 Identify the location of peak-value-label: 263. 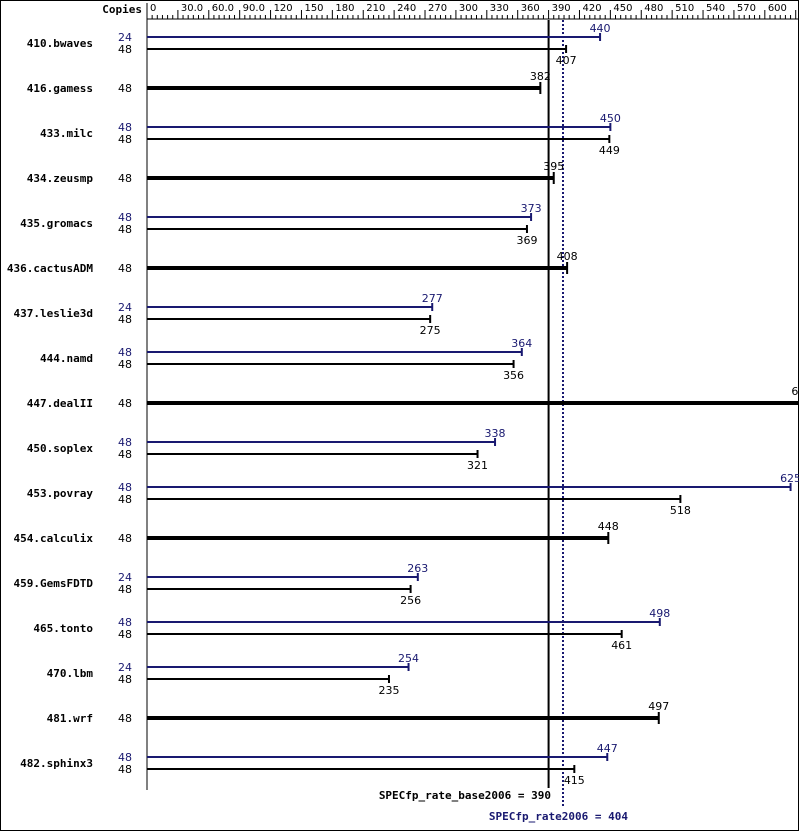
(417, 568).